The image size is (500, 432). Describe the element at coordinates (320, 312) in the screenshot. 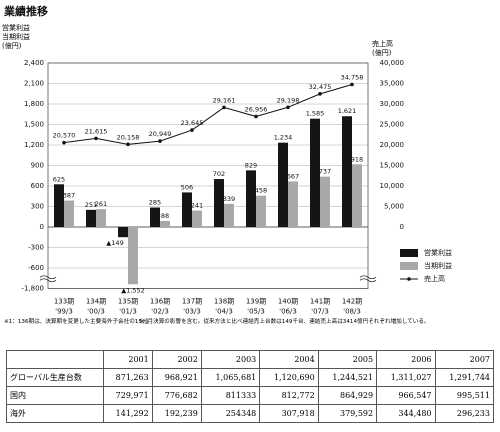

I see `x-tick-date: '07/3` at that location.